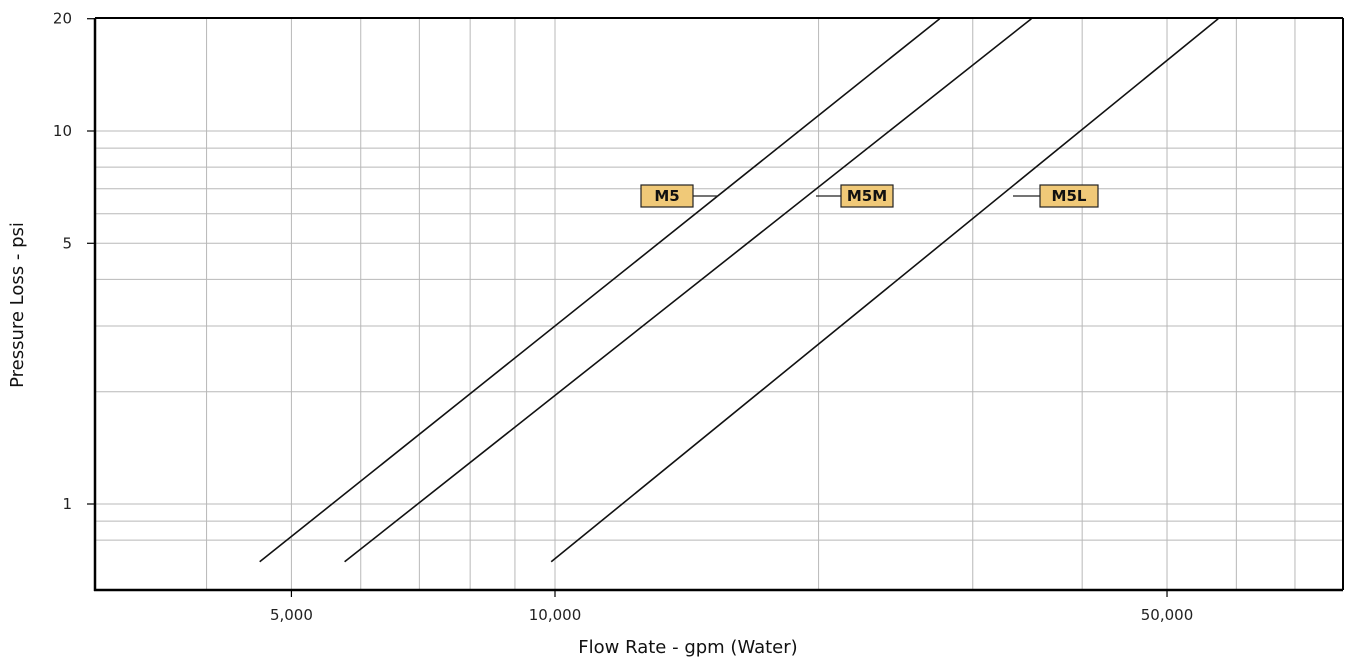 The height and width of the screenshot is (664, 1349). What do you see at coordinates (67, 504) in the screenshot?
I see `y-tick-label: 1` at bounding box center [67, 504].